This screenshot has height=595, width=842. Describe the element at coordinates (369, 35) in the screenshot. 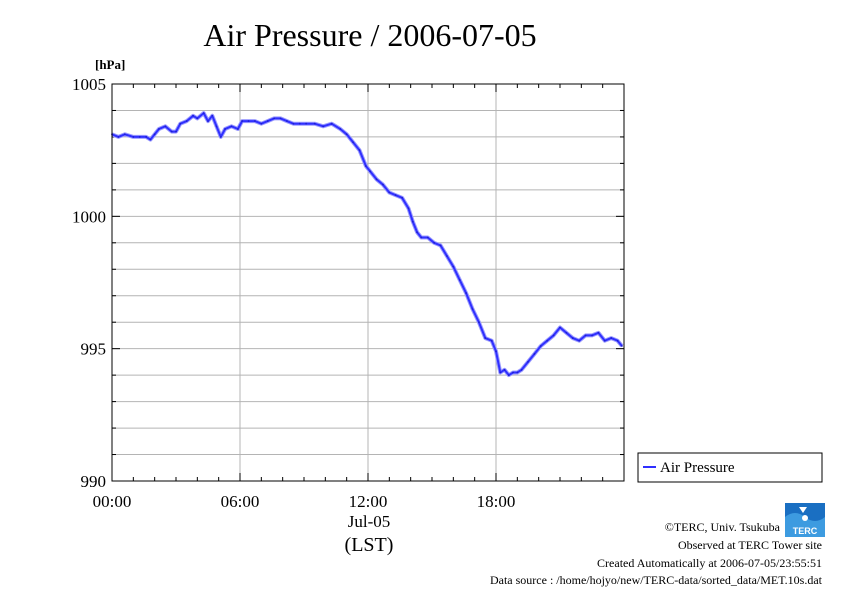

I see `chart-title: Air Pressure / 2006-07-05` at that location.